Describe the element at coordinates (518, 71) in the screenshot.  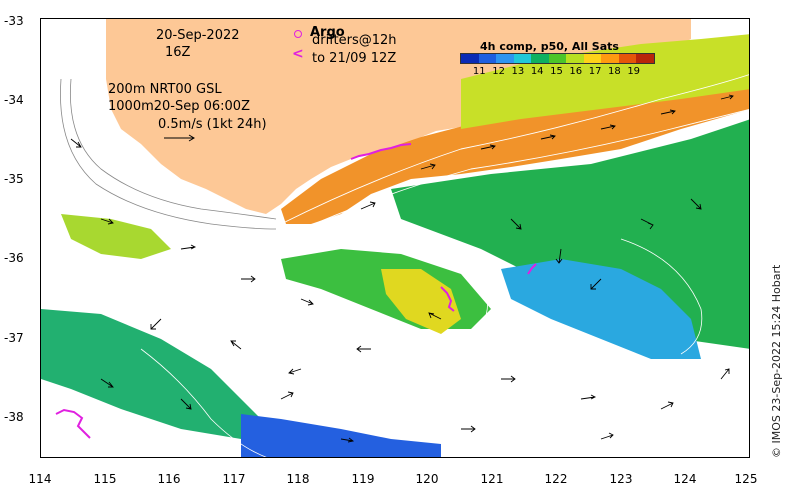
I see `colorbar-tick-label: 13` at that location.